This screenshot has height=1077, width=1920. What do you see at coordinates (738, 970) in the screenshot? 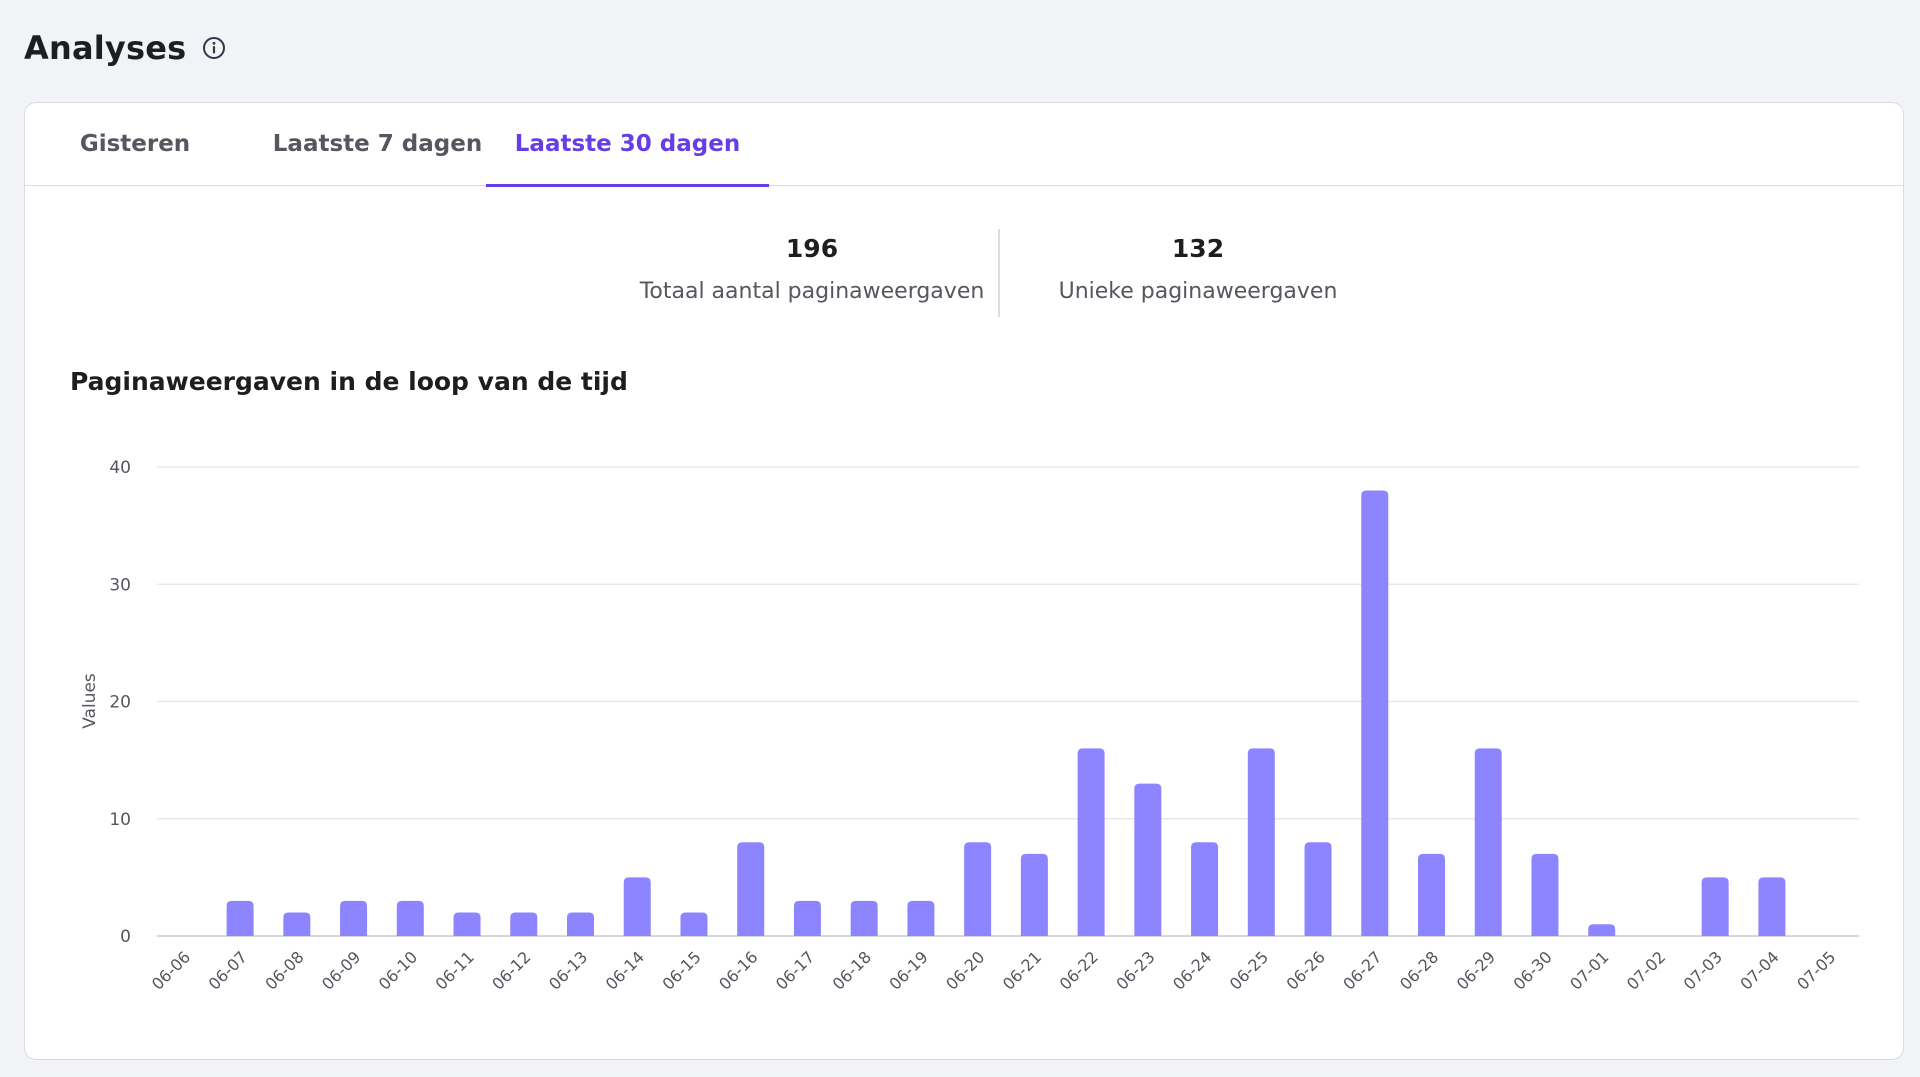
I see `x-tick-label: 06-16` at bounding box center [738, 970].